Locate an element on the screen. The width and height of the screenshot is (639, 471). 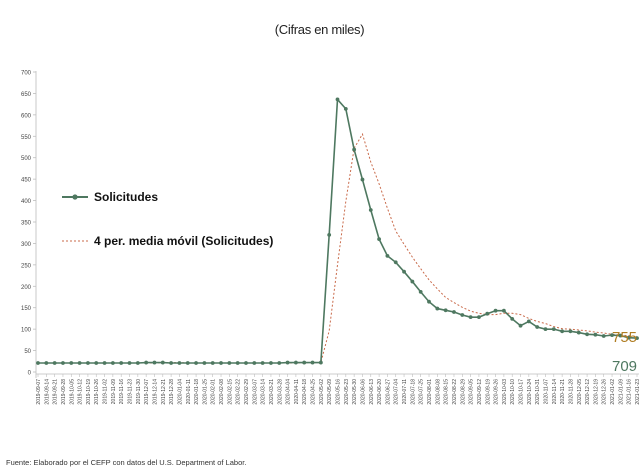
x-tick-label: 2019-11-09 is located at coordinates (114, 391).